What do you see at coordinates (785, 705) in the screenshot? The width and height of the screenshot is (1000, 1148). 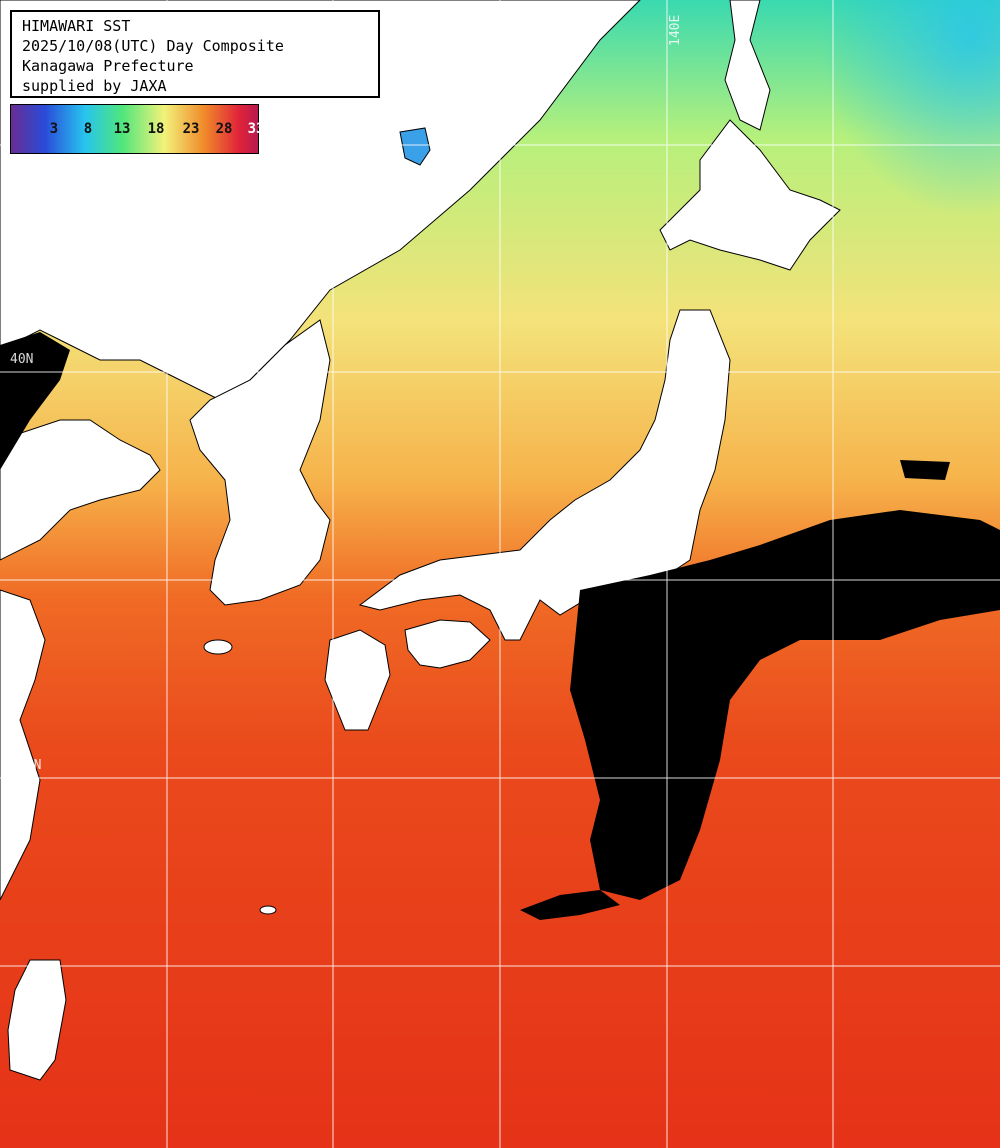 I see `cloud-central` at bounding box center [785, 705].